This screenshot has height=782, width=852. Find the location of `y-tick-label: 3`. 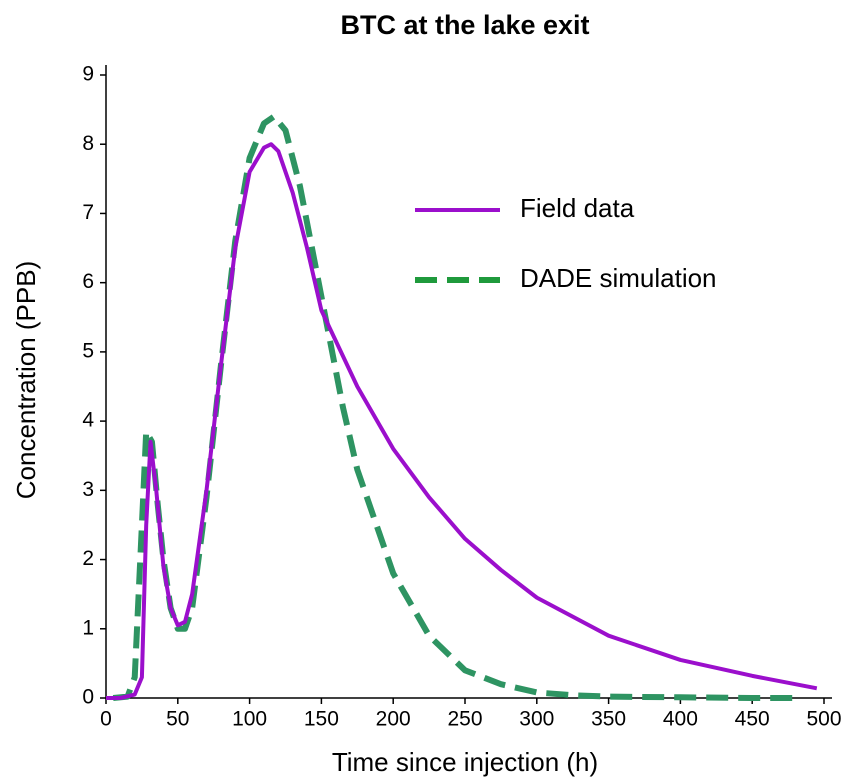

y-tick-label: 3 is located at coordinates (88, 489).